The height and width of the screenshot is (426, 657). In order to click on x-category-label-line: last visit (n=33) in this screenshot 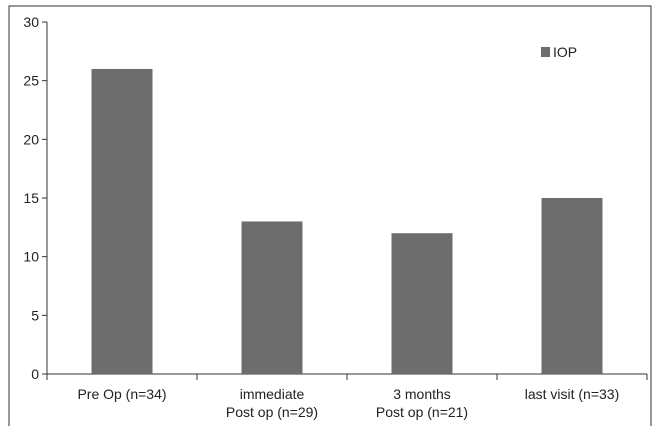, I will do `click(572, 394)`.